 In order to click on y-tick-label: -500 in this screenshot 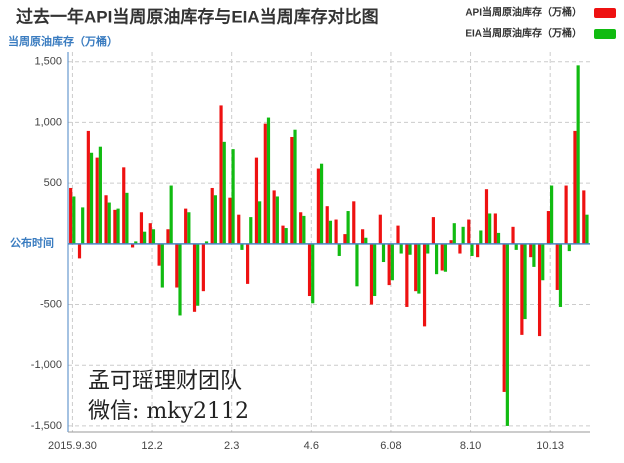, I will do `click(51, 304)`.